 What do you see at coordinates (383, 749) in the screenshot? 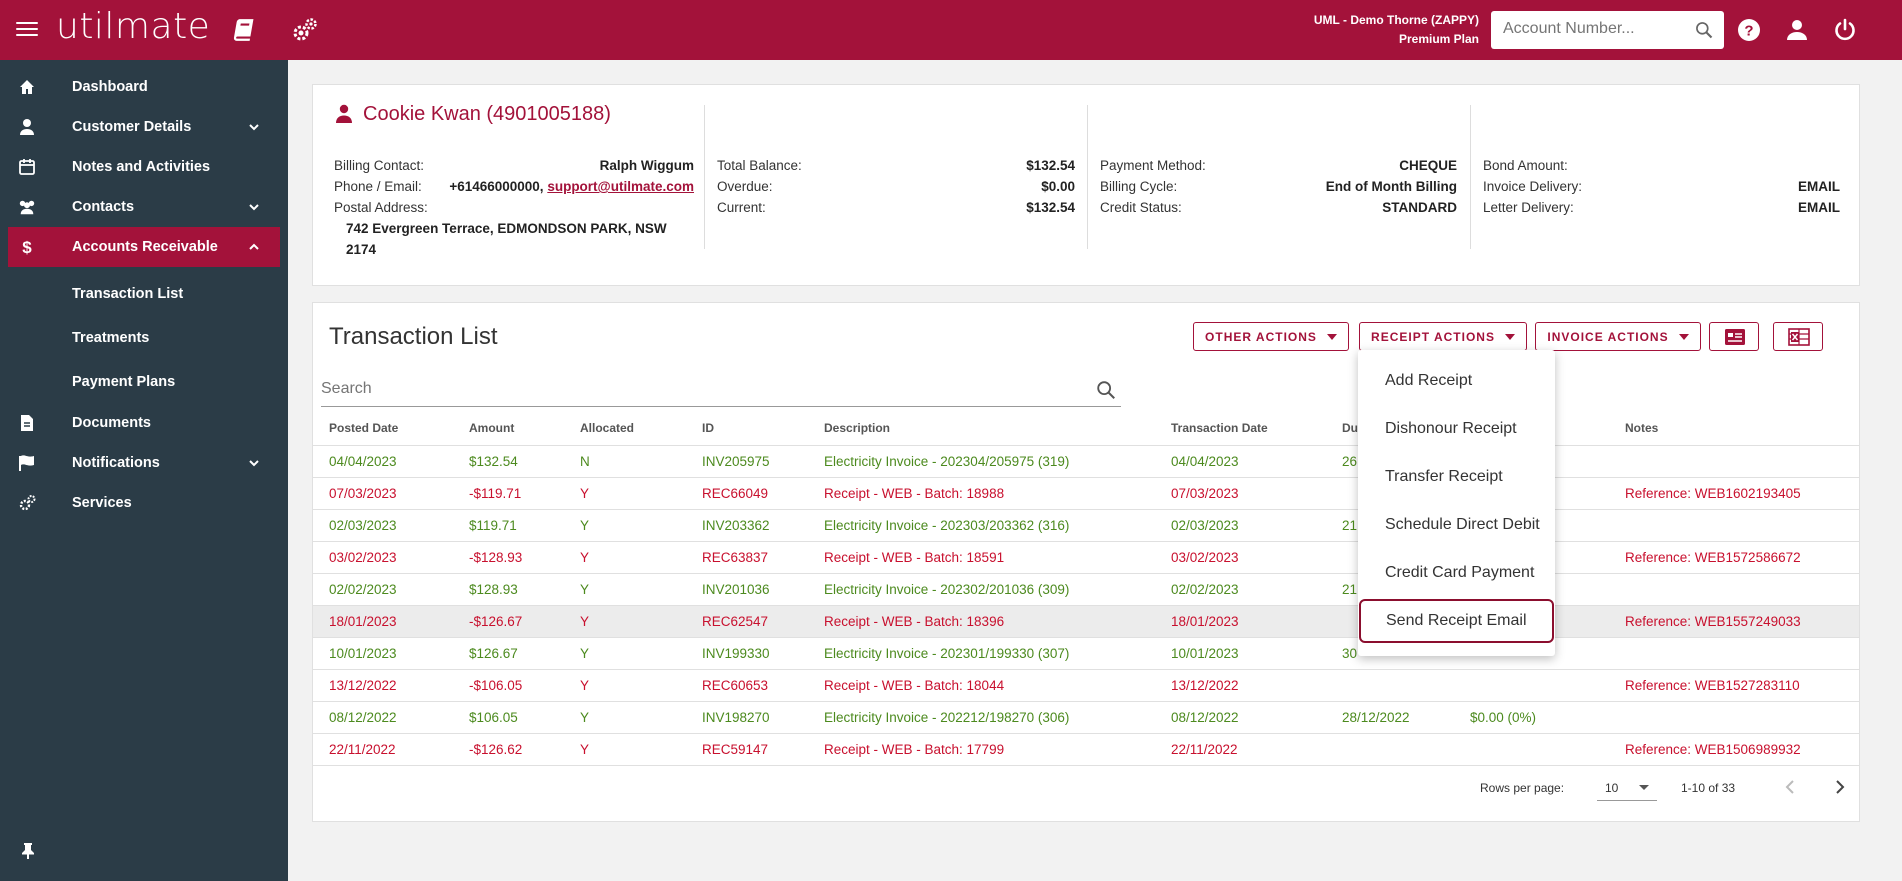
I see `posted-date-cell: 22/11/2022` at bounding box center [383, 749].